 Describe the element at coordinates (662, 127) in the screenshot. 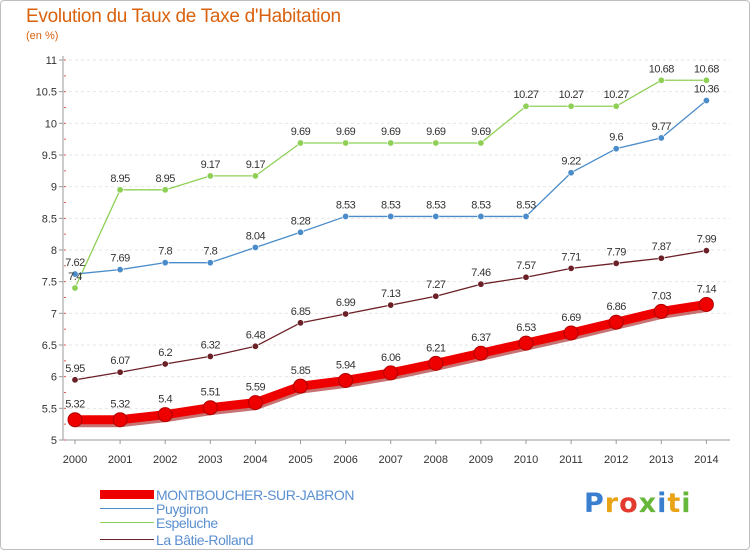

I see `data-label-puygiron: 9.77` at that location.